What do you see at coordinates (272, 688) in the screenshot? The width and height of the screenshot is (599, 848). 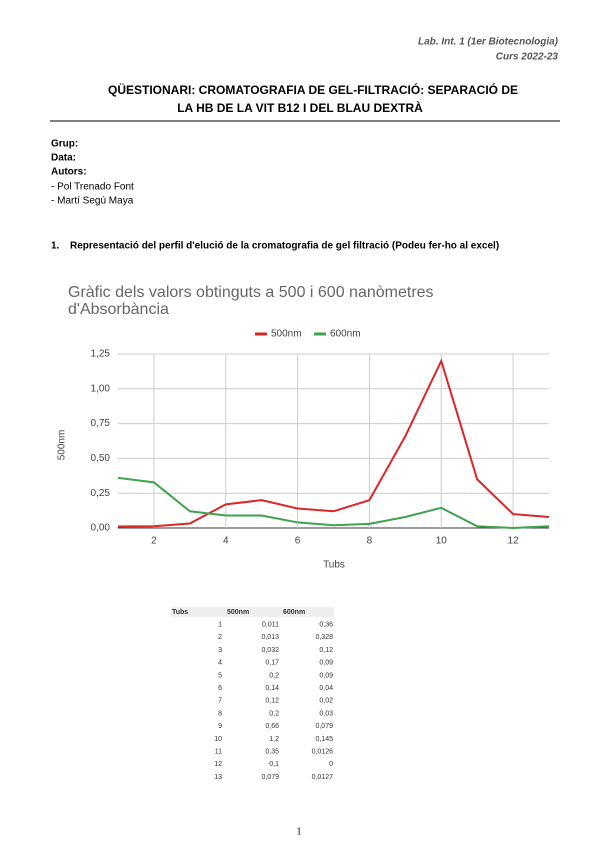 I see `table-cell: 0,14` at bounding box center [272, 688].